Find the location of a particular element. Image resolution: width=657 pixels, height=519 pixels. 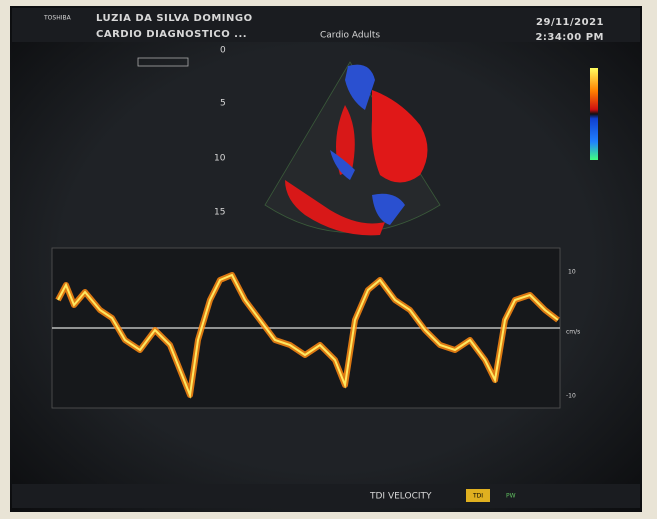

depth-label: 0 is located at coordinates (223, 51).